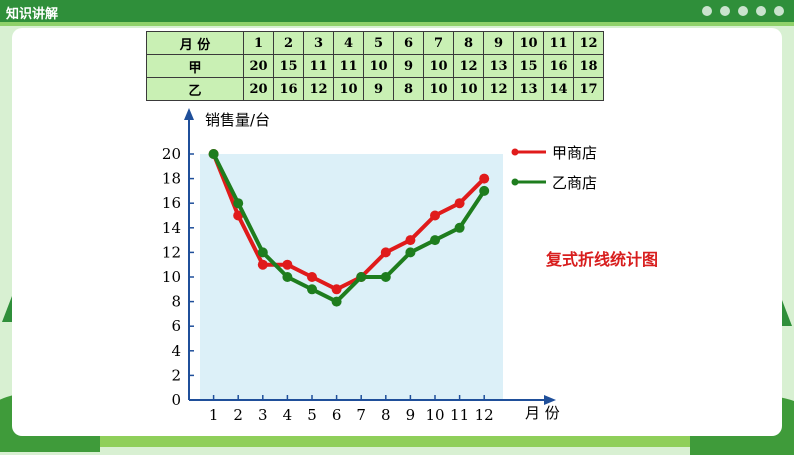 This screenshot has width=794, height=455. What do you see at coordinates (411, 415) in the screenshot?
I see `x-tick-label: 9` at bounding box center [411, 415].